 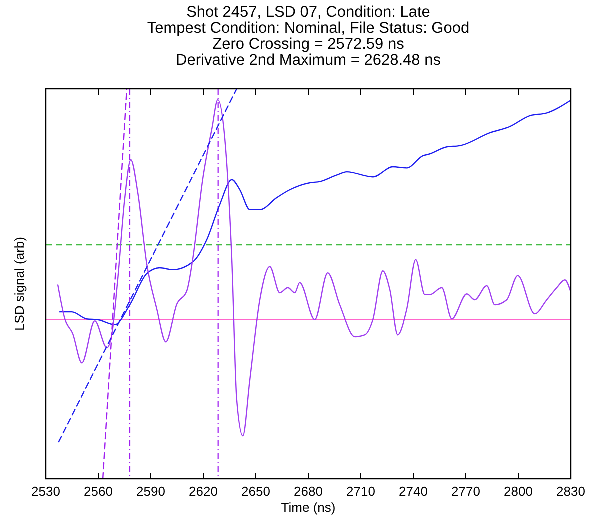 What do you see at coordinates (308, 44) in the screenshot?
I see `chart-subtitle: Tempest Condition: Nominal, File Status: Good Zero Crossing = 2572.59 ns Derivative 2nd Maximum = 2628.48 ns` at bounding box center [308, 44].